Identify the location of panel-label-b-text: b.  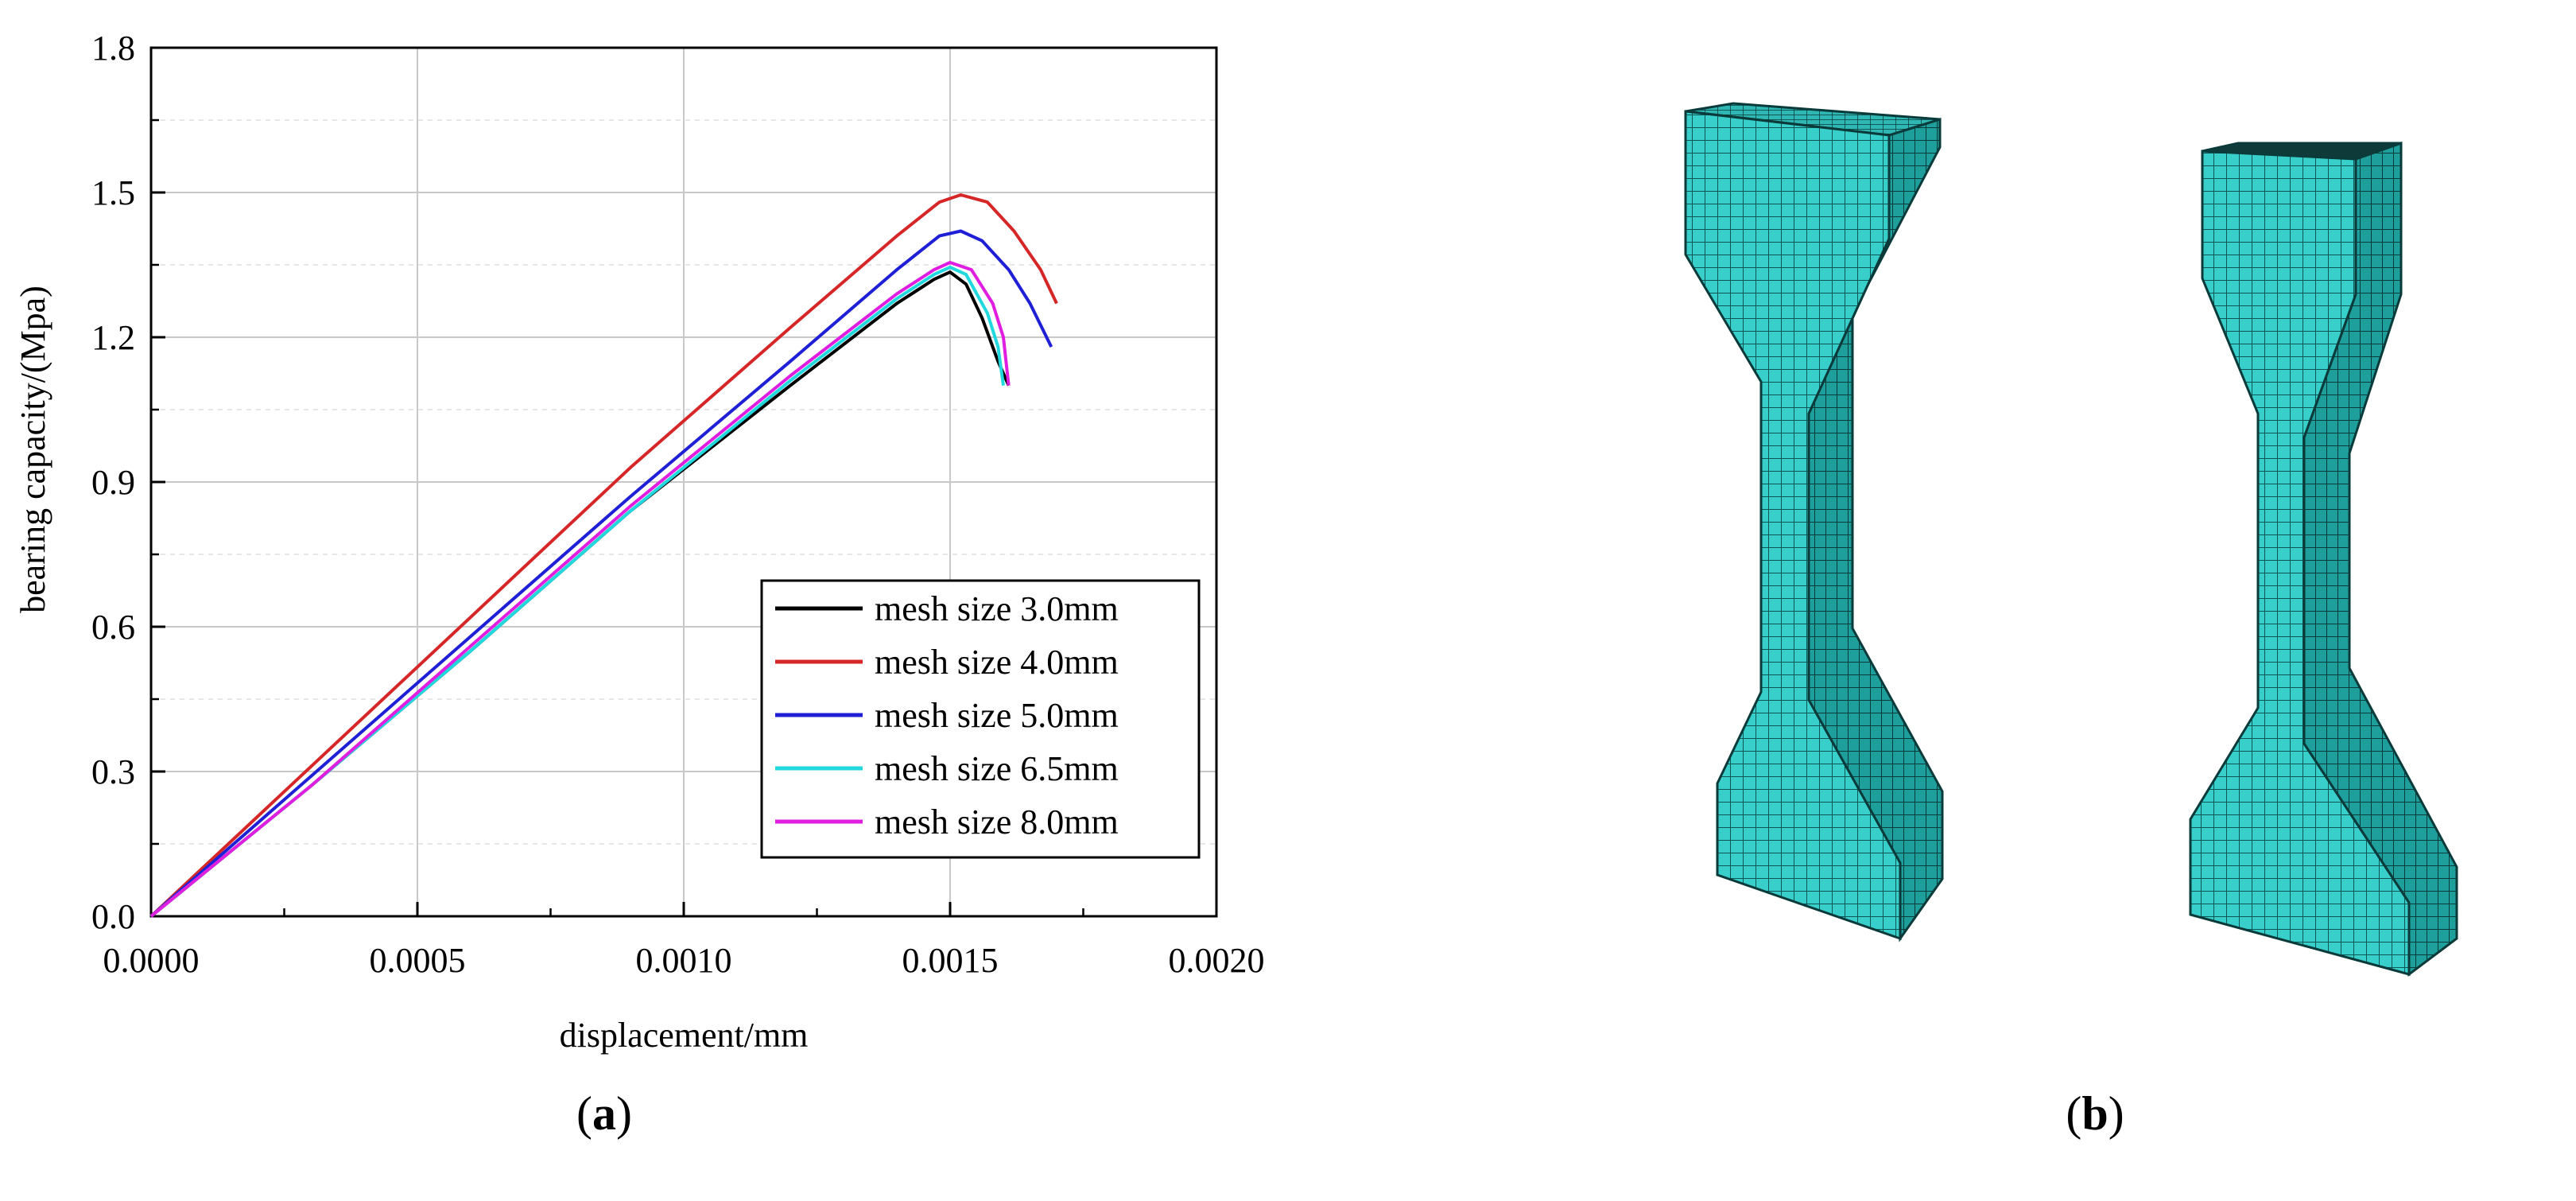
(2094, 1113).